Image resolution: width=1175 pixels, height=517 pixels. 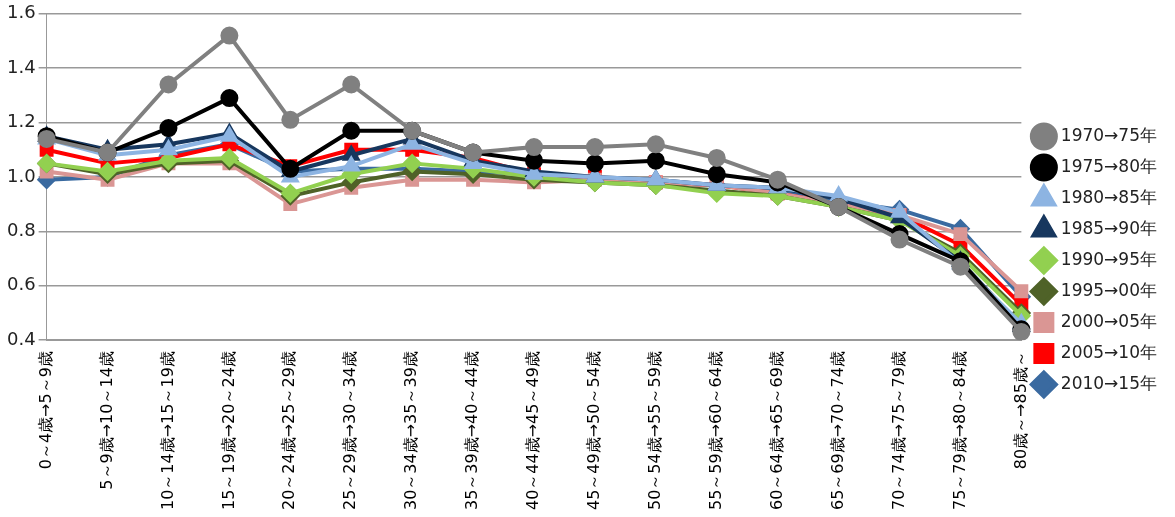 I want to click on x-tick-label: 65～69歳→70～74歳, so click(x=837, y=430).